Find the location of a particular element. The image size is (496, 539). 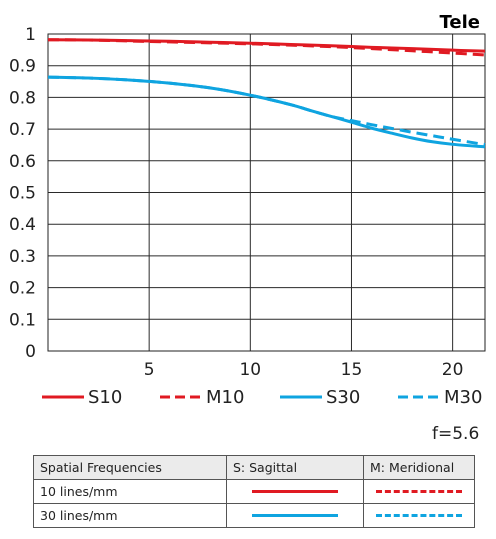

y-tick-label: 0.2 is located at coordinates (22, 289).